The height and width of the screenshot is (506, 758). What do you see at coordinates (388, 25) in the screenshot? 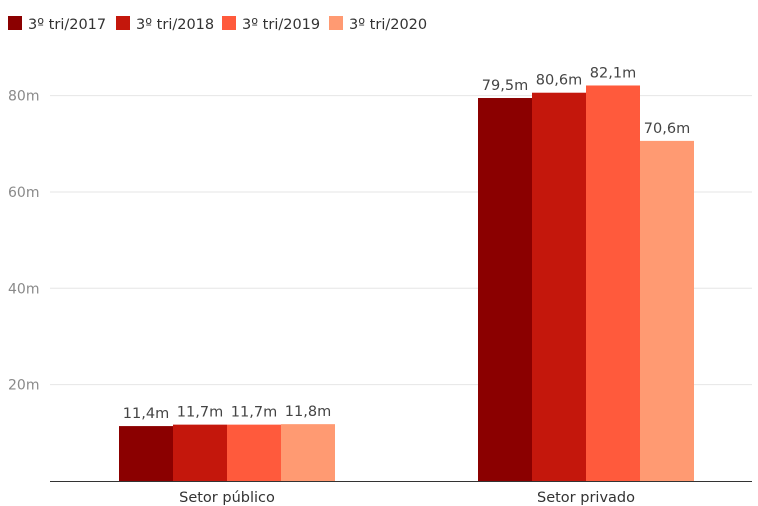
I see `legend-label: 3º tri/2020` at bounding box center [388, 25].